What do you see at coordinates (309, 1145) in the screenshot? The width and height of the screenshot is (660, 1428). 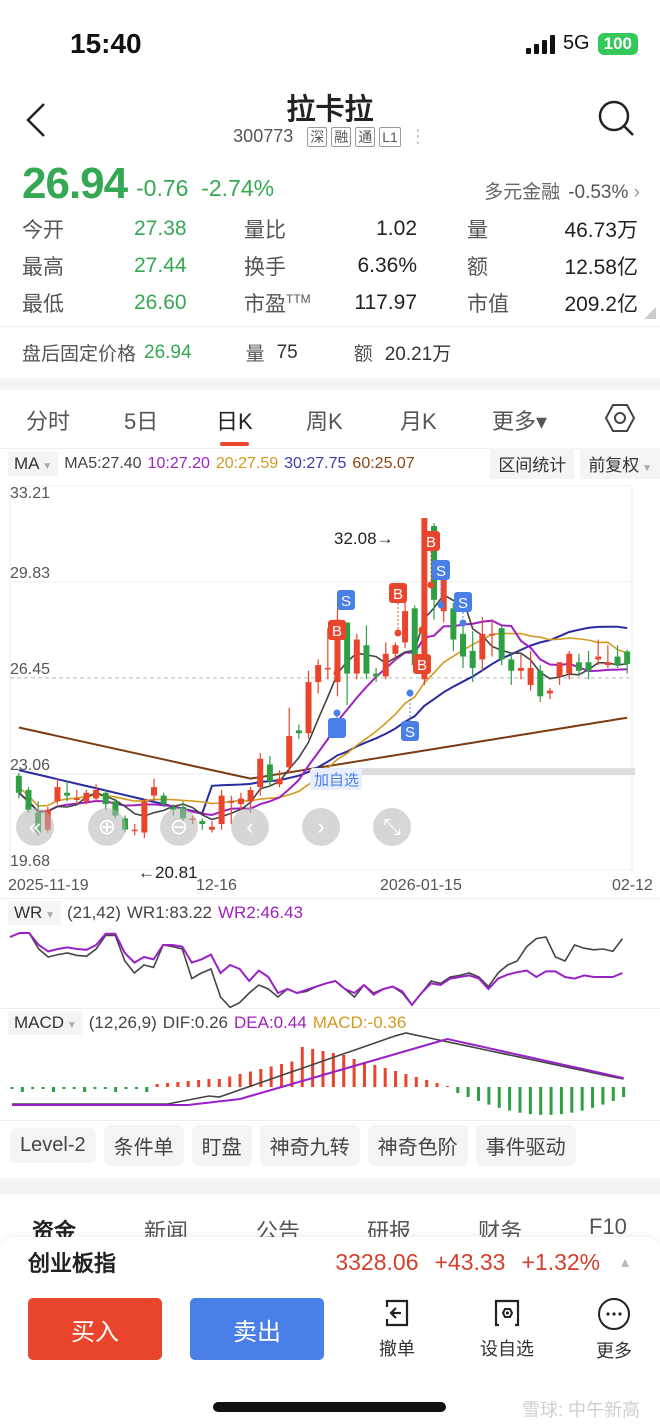 I see `tool-magic-nine: 神奇九转` at bounding box center [309, 1145].